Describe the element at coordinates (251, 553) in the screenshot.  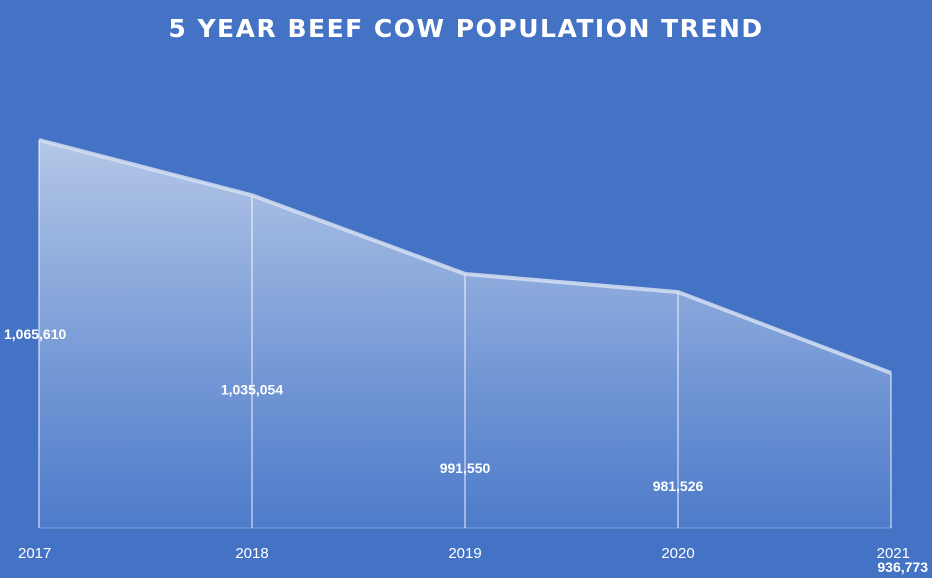
I see `x-tick-label-2018: 2018` at that location.